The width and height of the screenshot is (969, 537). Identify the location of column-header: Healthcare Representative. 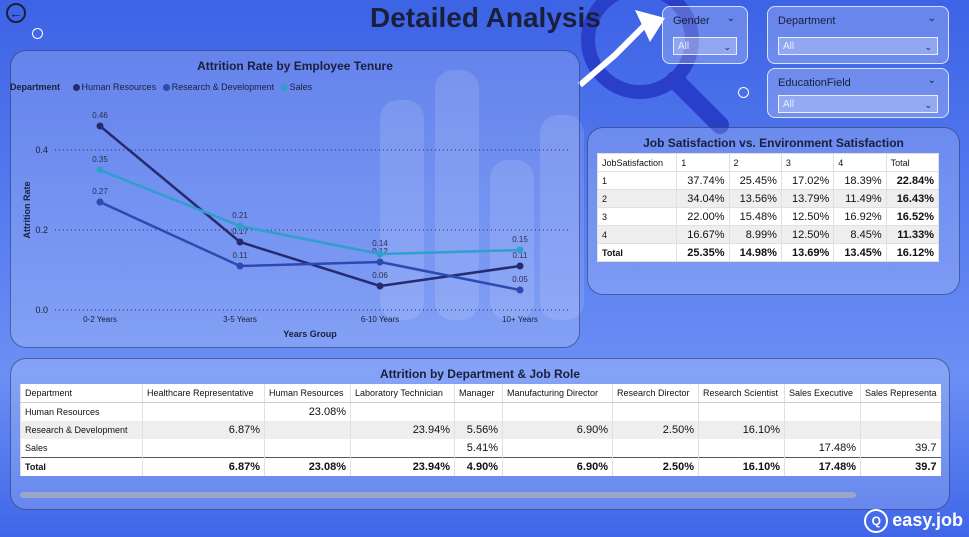
(203, 393).